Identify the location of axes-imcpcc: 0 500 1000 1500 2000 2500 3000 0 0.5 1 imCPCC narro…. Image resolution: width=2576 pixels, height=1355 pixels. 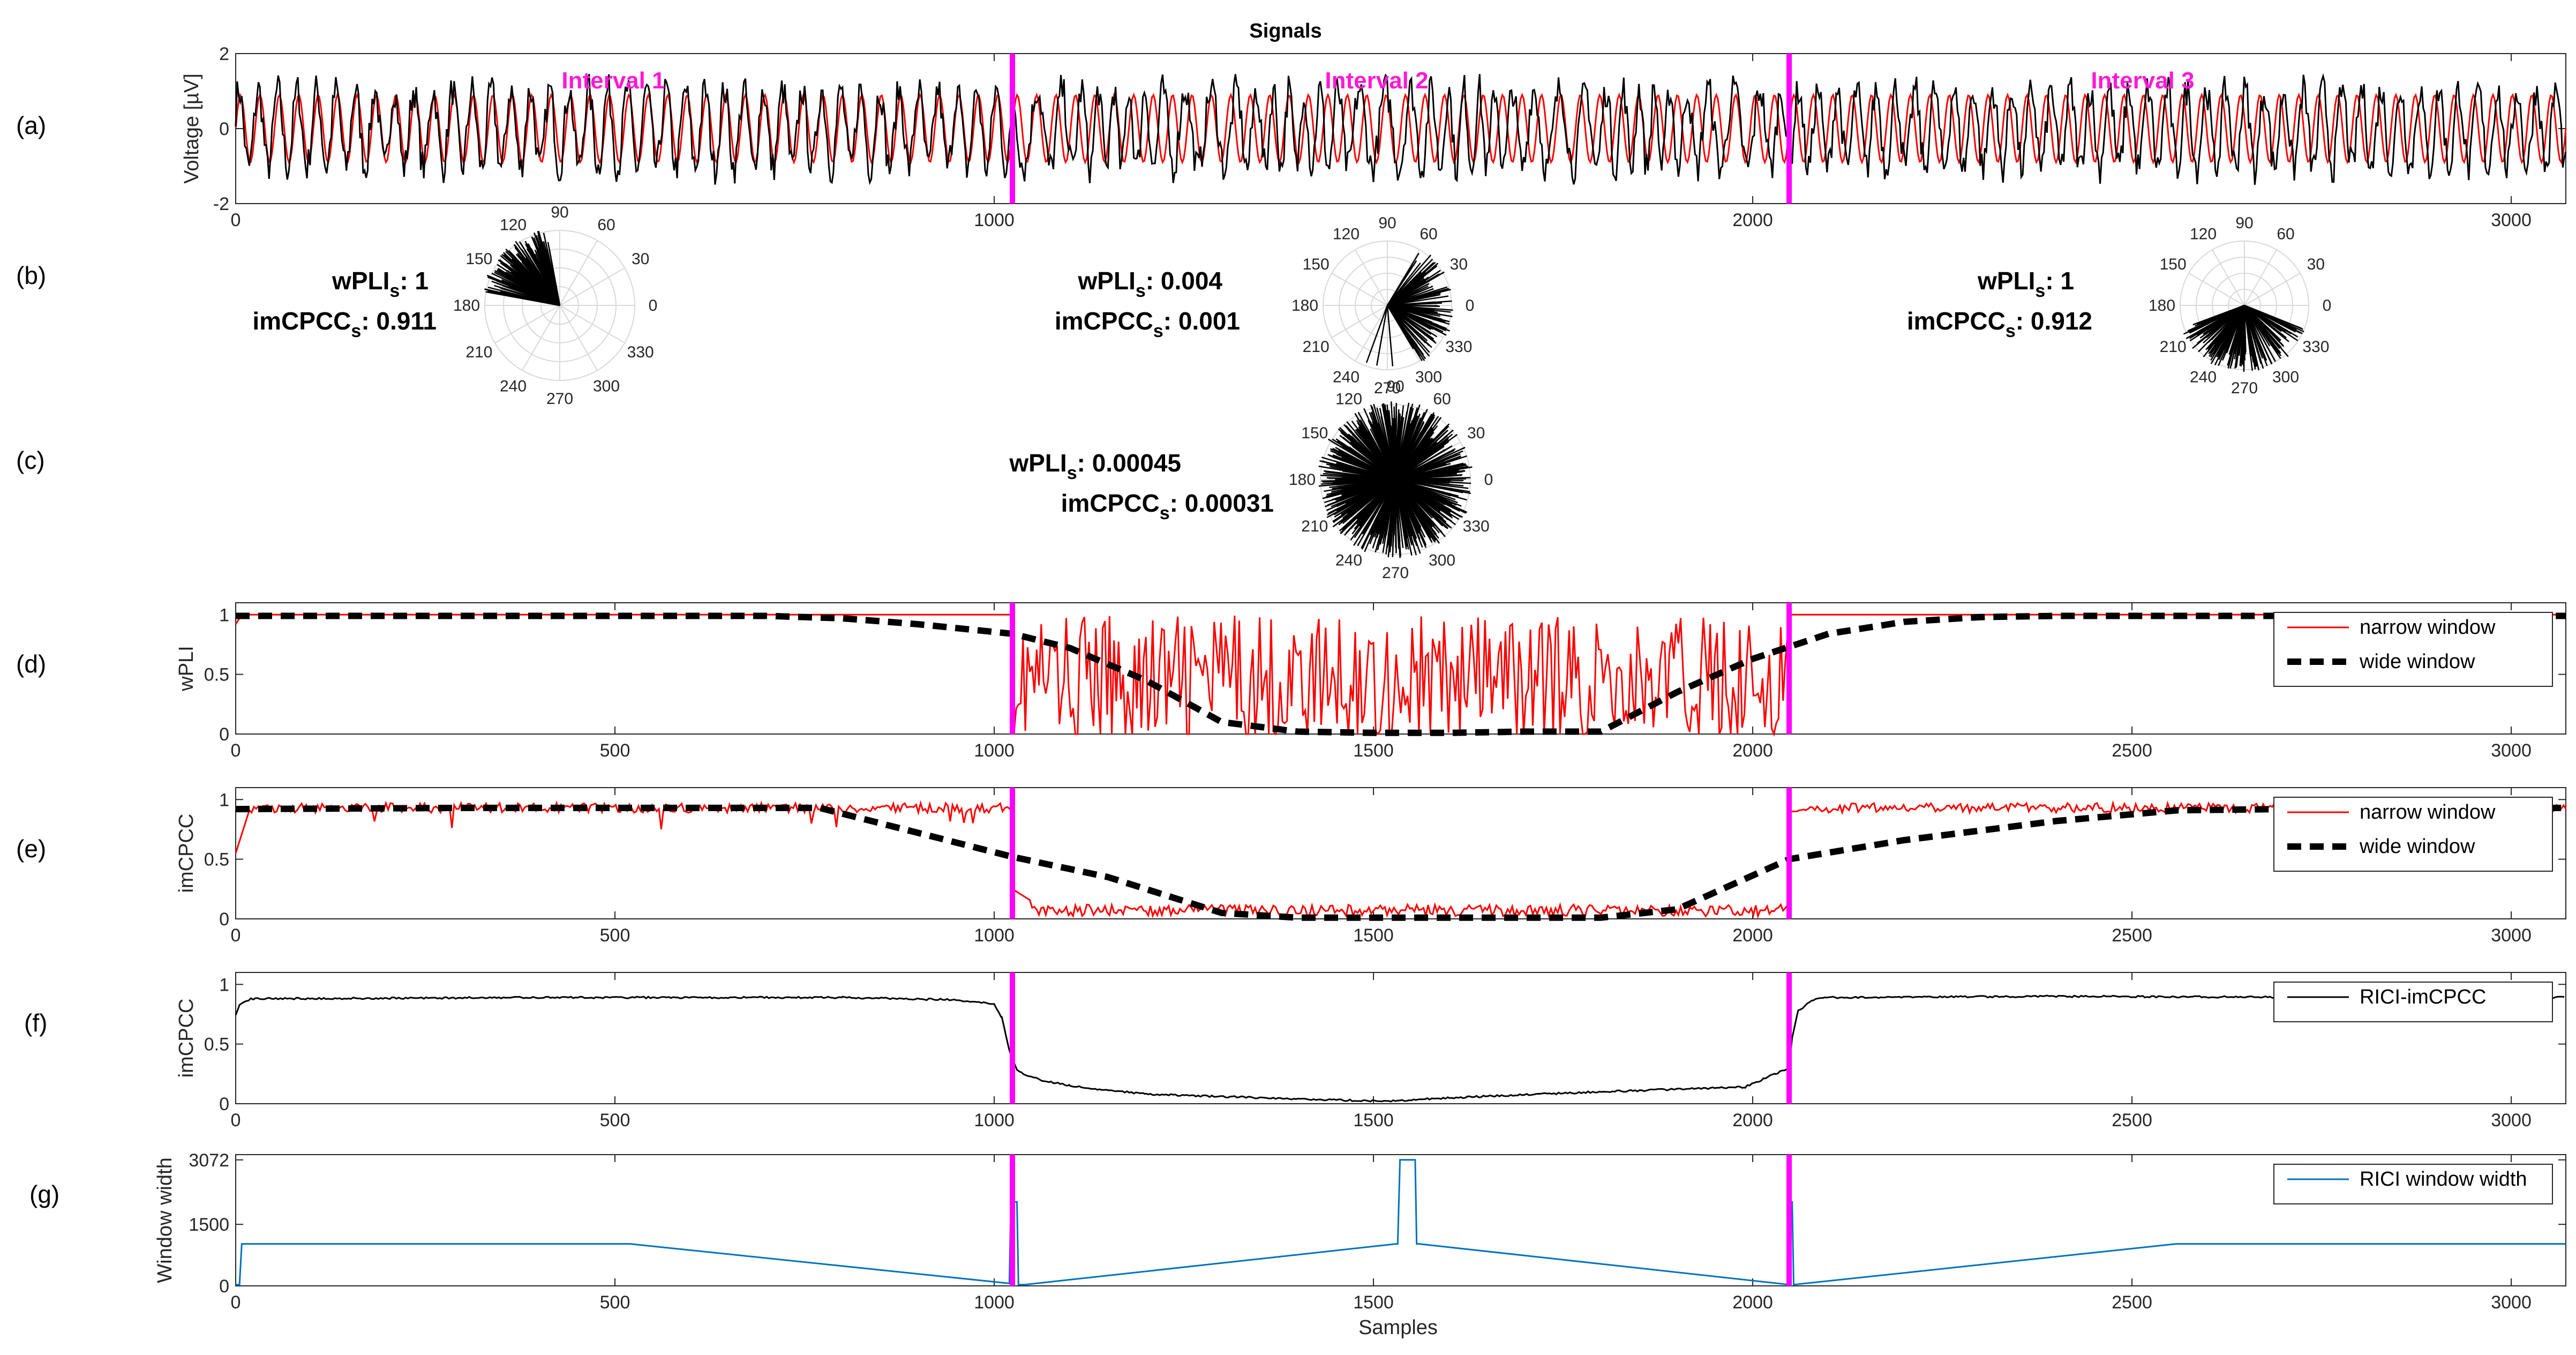
(1371, 866).